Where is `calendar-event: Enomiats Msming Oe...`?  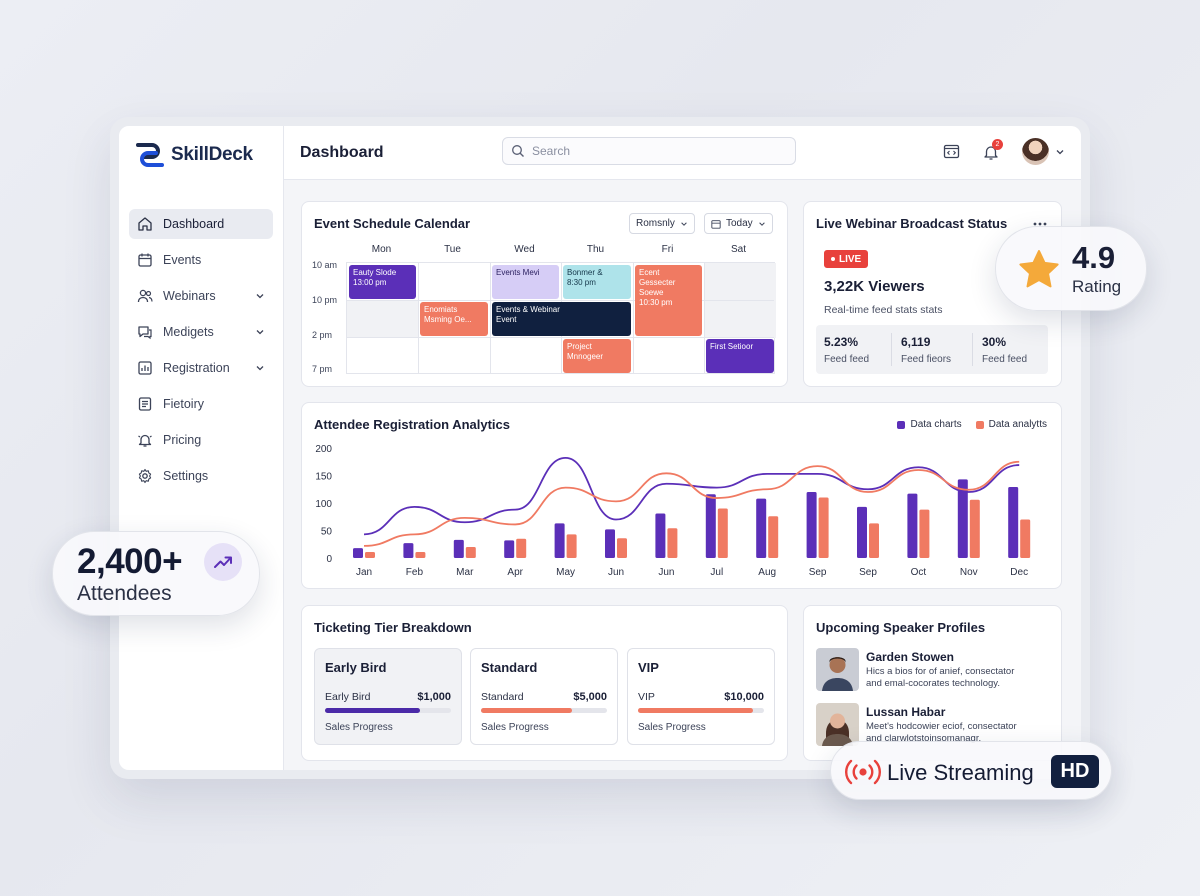
calendar-event: Enomiats Msming Oe... is located at coordinates (454, 319).